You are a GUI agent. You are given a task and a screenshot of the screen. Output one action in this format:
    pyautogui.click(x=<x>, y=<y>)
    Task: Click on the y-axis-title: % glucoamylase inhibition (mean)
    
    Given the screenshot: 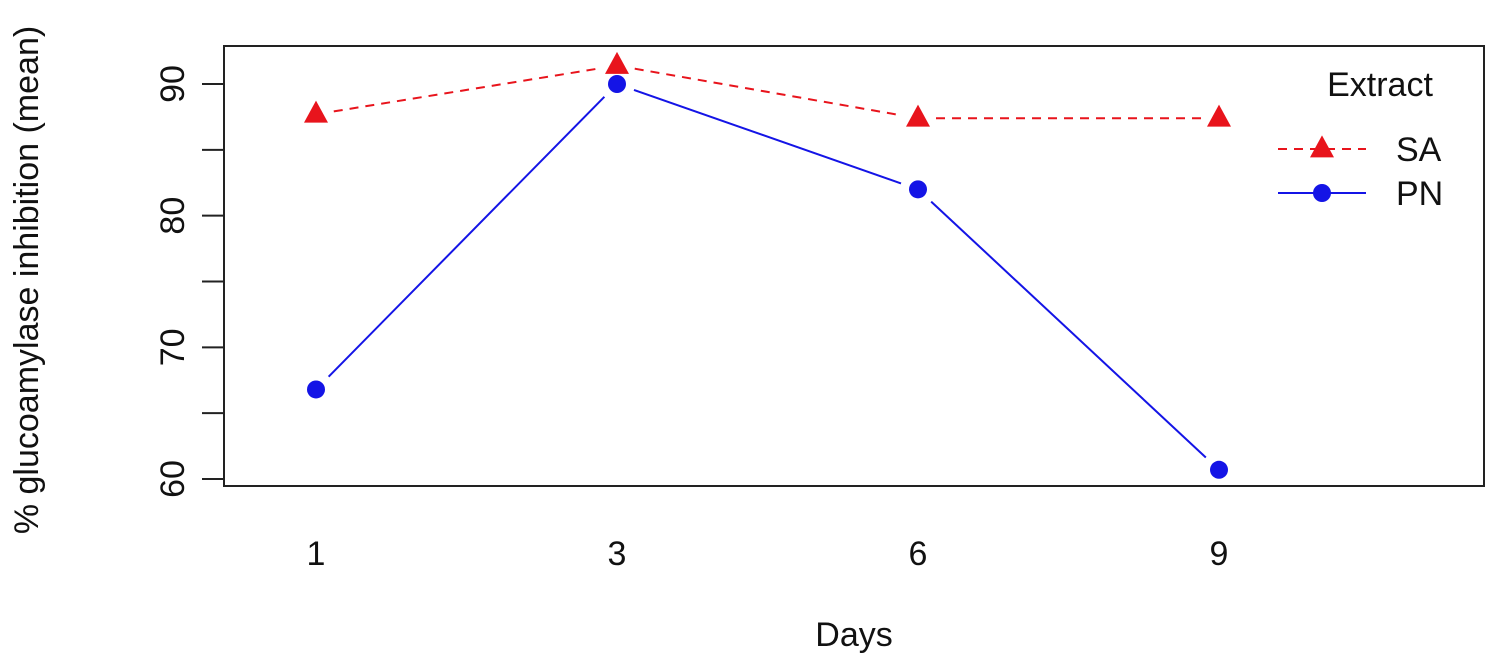 What is the action you would take?
    pyautogui.click(x=27, y=280)
    